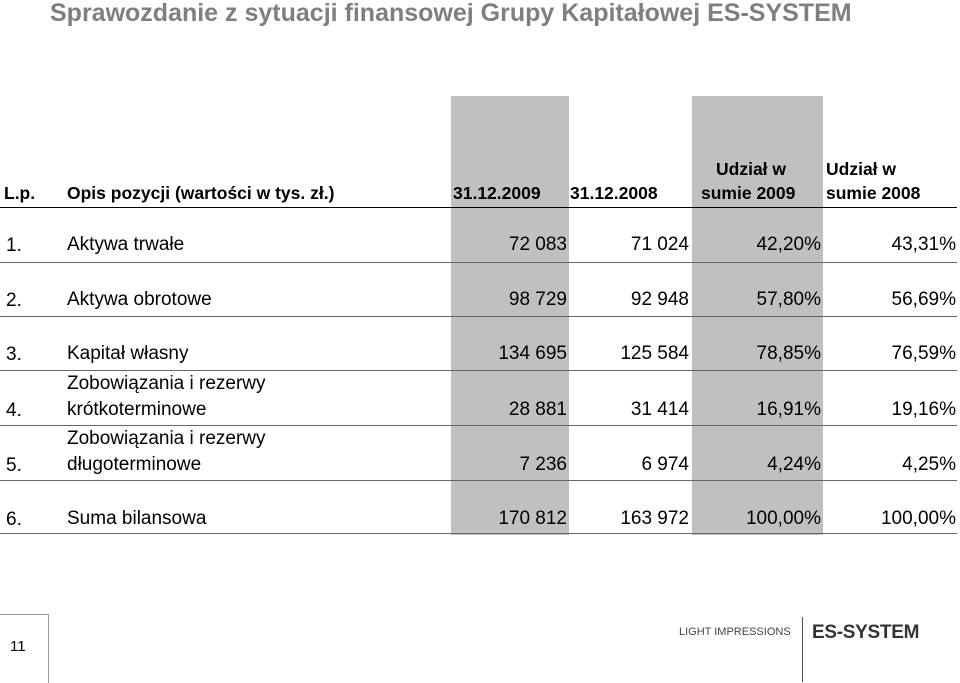  Describe the element at coordinates (654, 353) in the screenshot. I see `row-value-2008: 125 584` at that location.